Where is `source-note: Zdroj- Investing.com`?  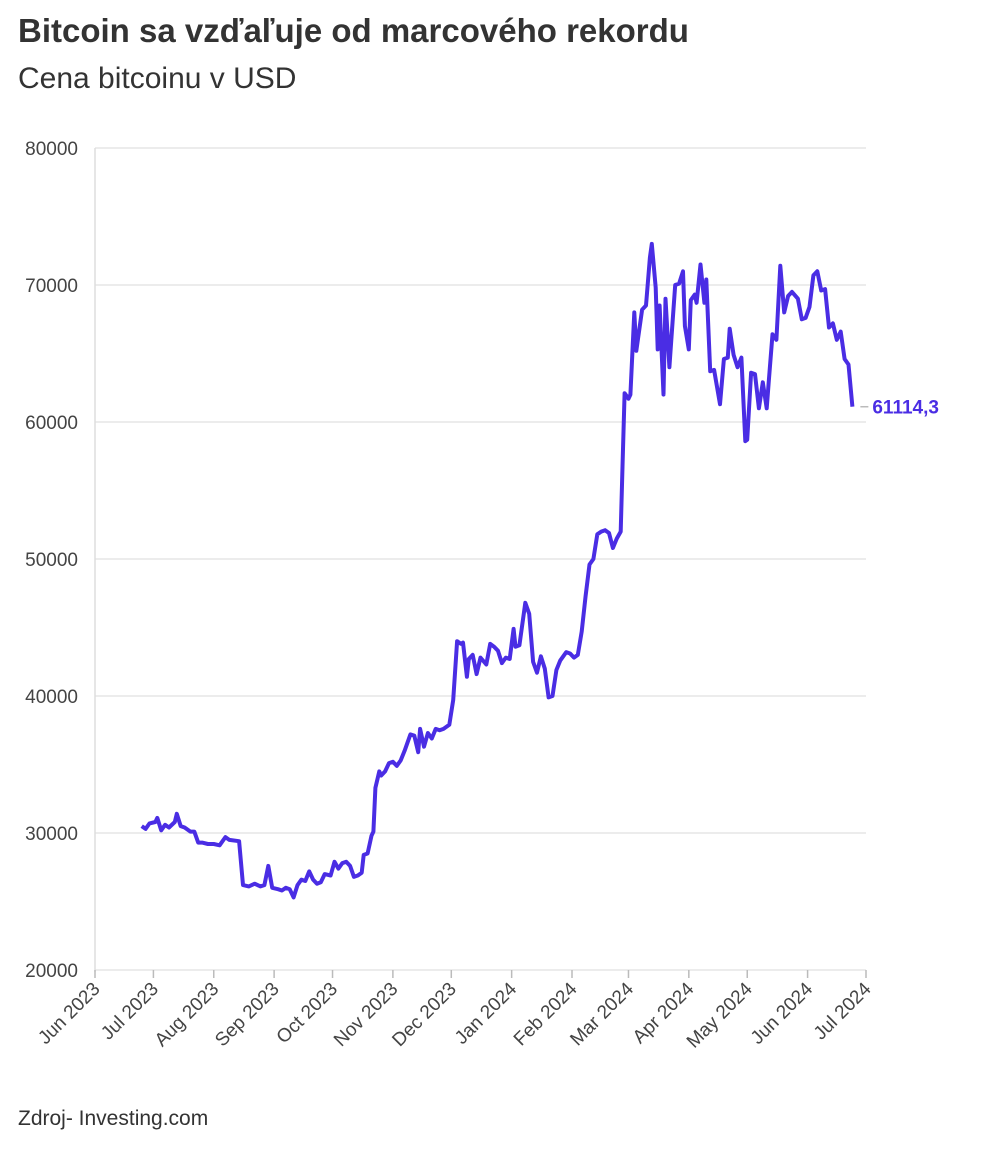
source-note: Zdroj- Investing.com is located at coordinates (113, 1118).